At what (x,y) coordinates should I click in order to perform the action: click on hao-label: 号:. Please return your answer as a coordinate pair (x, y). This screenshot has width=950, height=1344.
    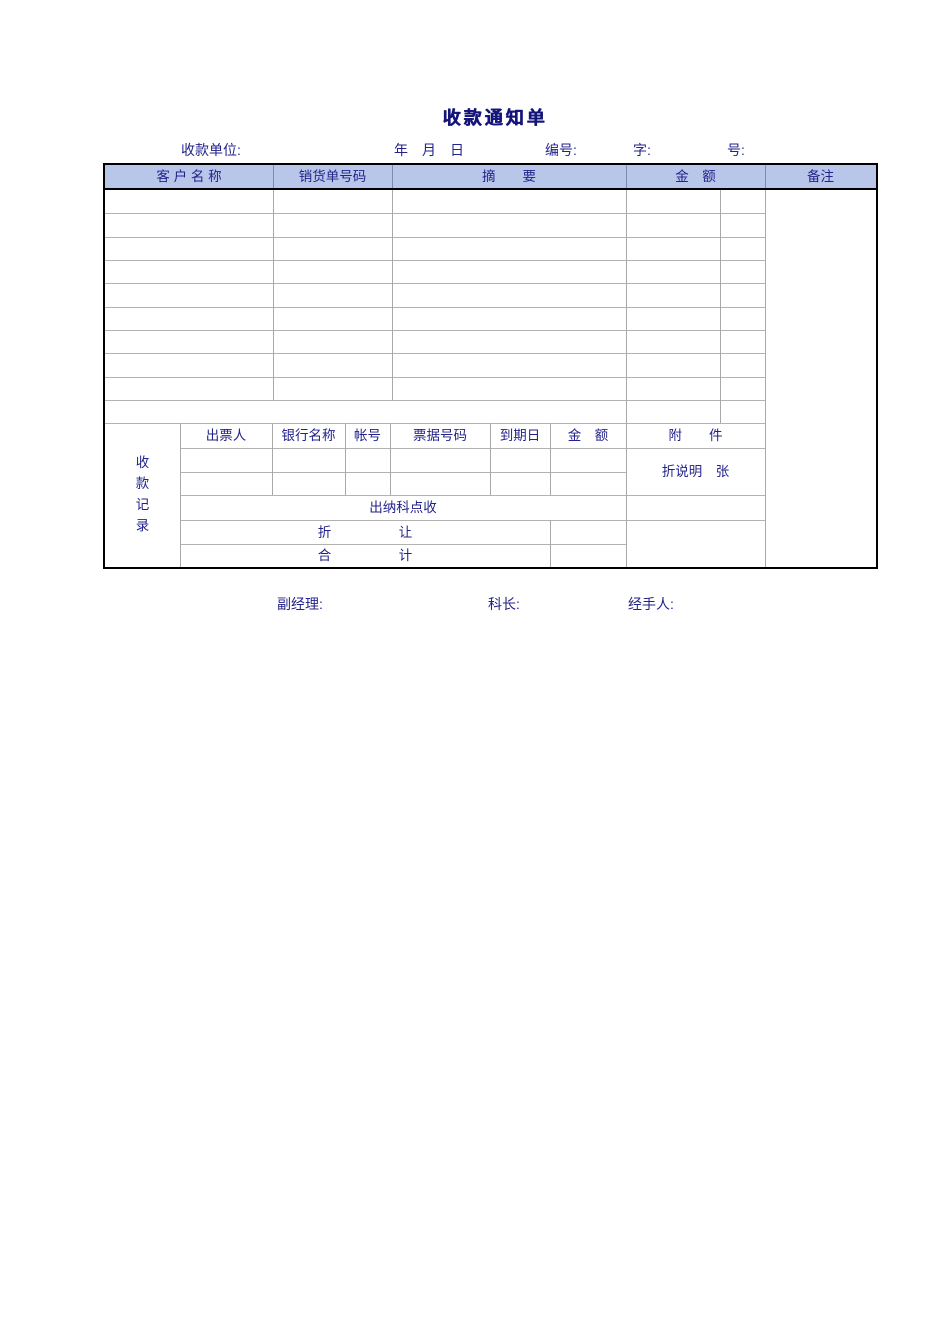
    Looking at the image, I should click on (736, 150).